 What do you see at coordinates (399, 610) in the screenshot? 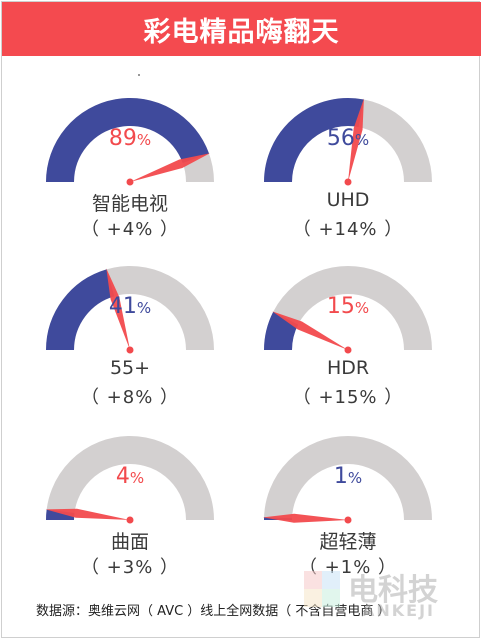
I see `watermark-sub-text: ANKEJI` at bounding box center [399, 610].